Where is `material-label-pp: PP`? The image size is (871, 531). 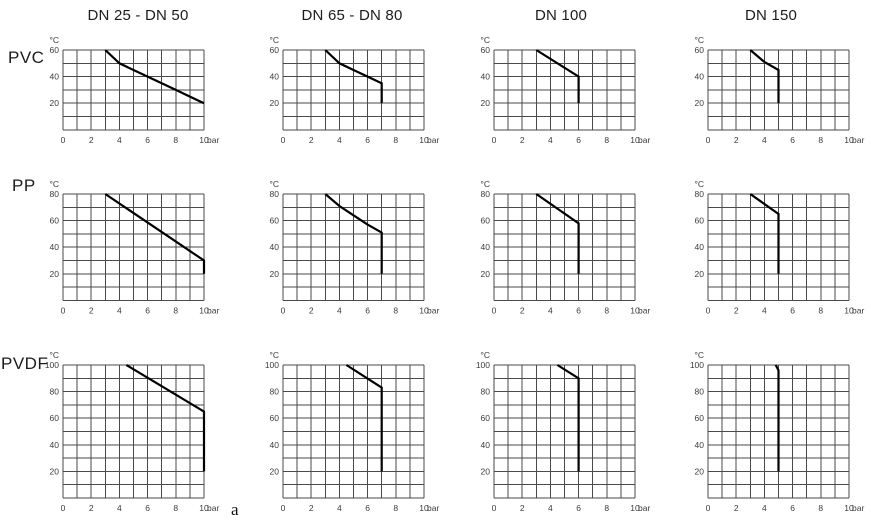 material-label-pp: PP is located at coordinates (24, 185).